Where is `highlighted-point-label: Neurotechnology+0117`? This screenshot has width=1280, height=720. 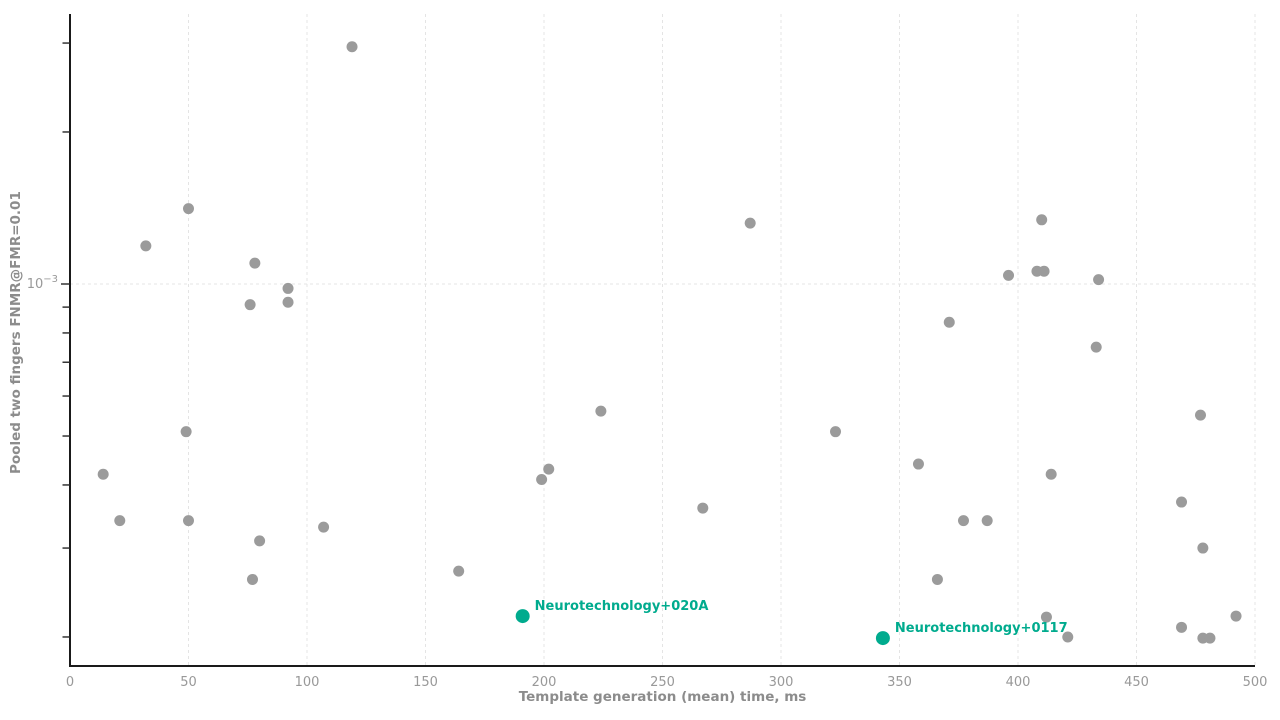
highlighted-point-label: Neurotechnology+0117 is located at coordinates (981, 628).